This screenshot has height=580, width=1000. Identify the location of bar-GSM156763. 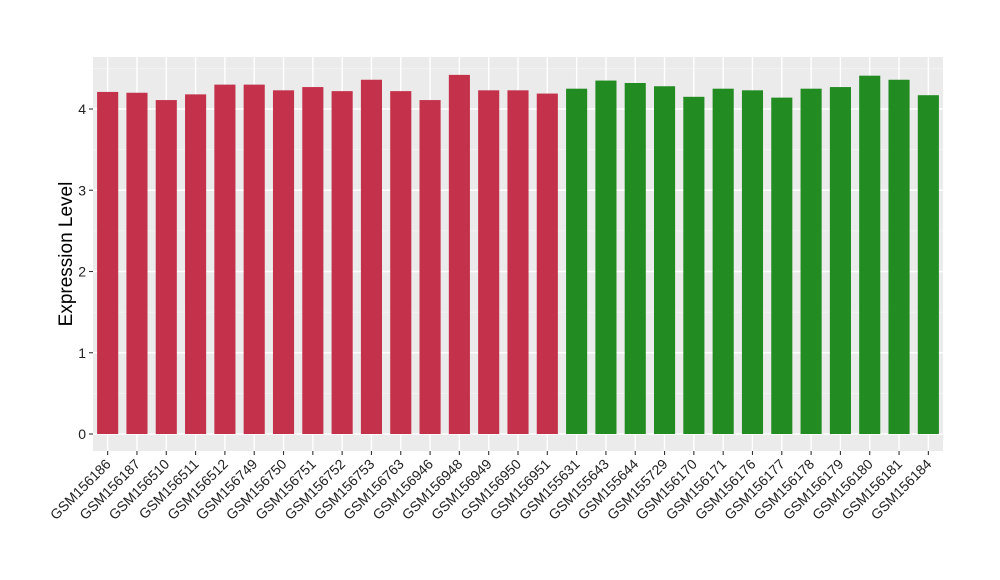
(401, 262).